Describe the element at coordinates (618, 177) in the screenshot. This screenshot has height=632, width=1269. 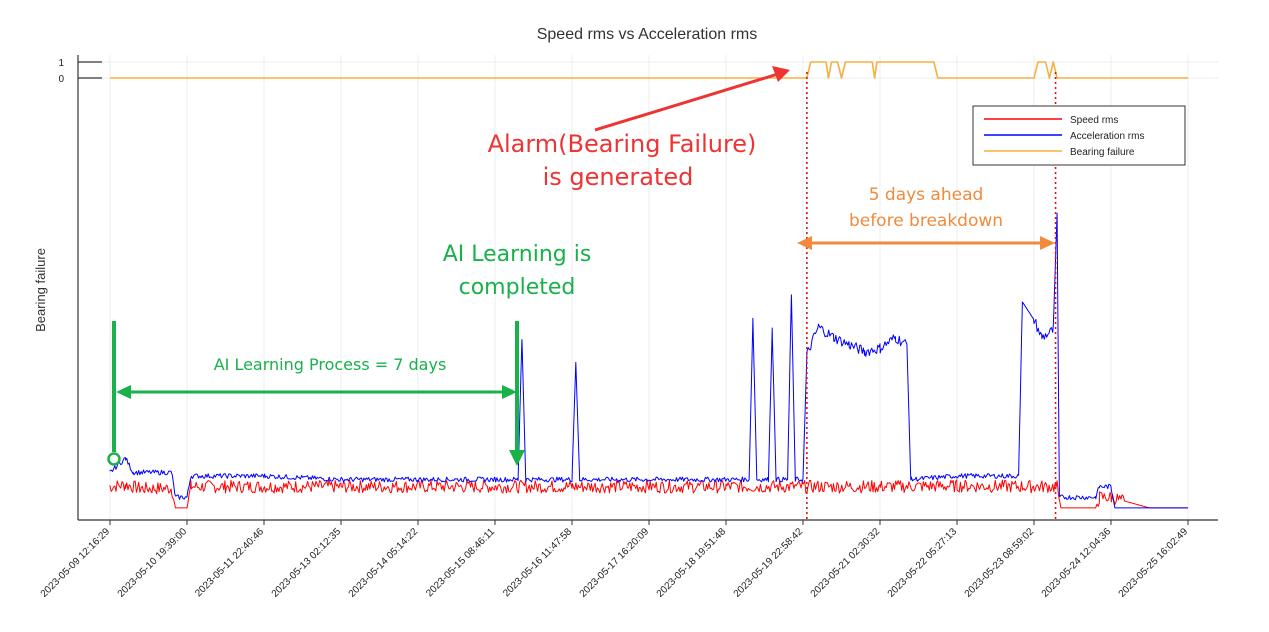
I see `alarm-text-line2: is generated` at that location.